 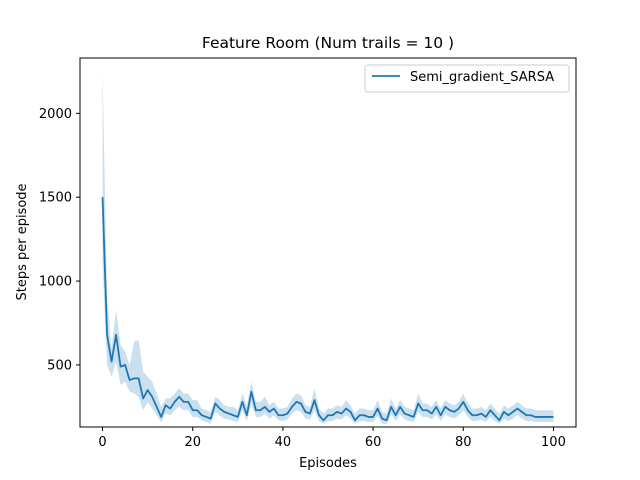 I want to click on y-tick-label: 1000, so click(x=55, y=282).